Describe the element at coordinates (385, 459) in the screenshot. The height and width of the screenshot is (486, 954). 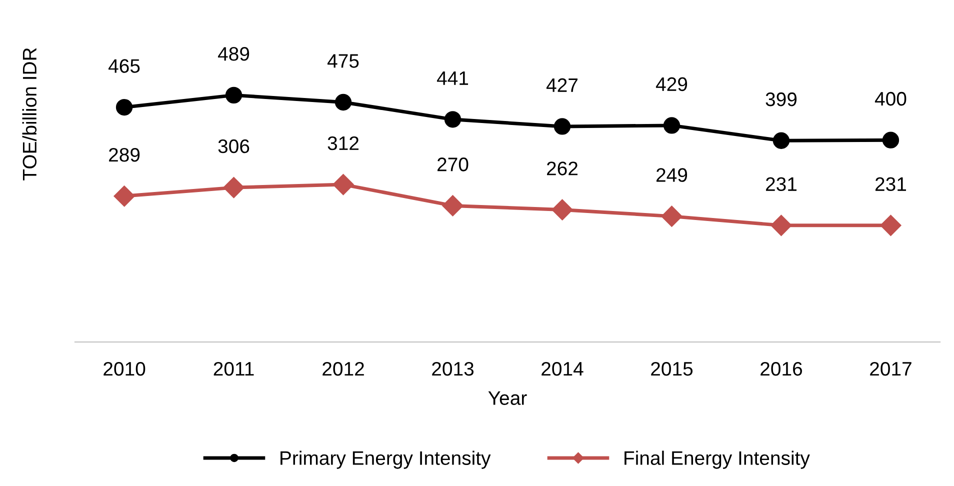
I see `legend-label: Primary Energy Intensity` at that location.